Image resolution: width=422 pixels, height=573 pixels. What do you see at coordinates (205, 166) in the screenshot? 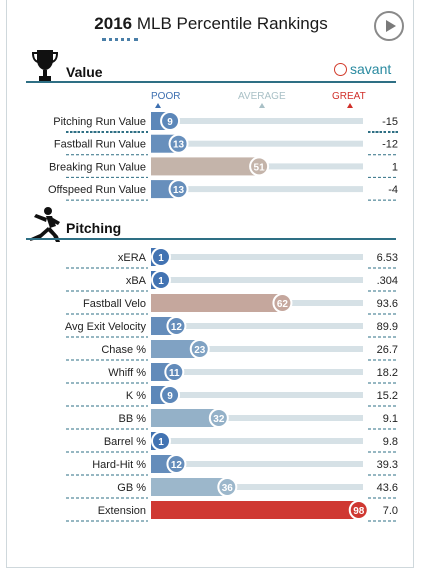
I see `percentile-bar-breaking-run-value` at bounding box center [205, 166].